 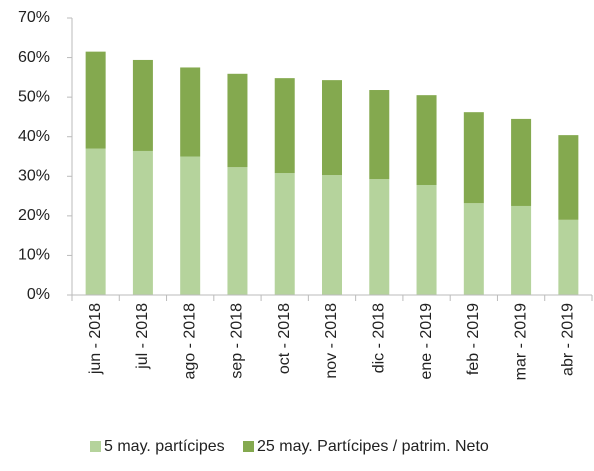 What do you see at coordinates (34, 215) in the screenshot?
I see `y-tick-label: 20%` at bounding box center [34, 215].